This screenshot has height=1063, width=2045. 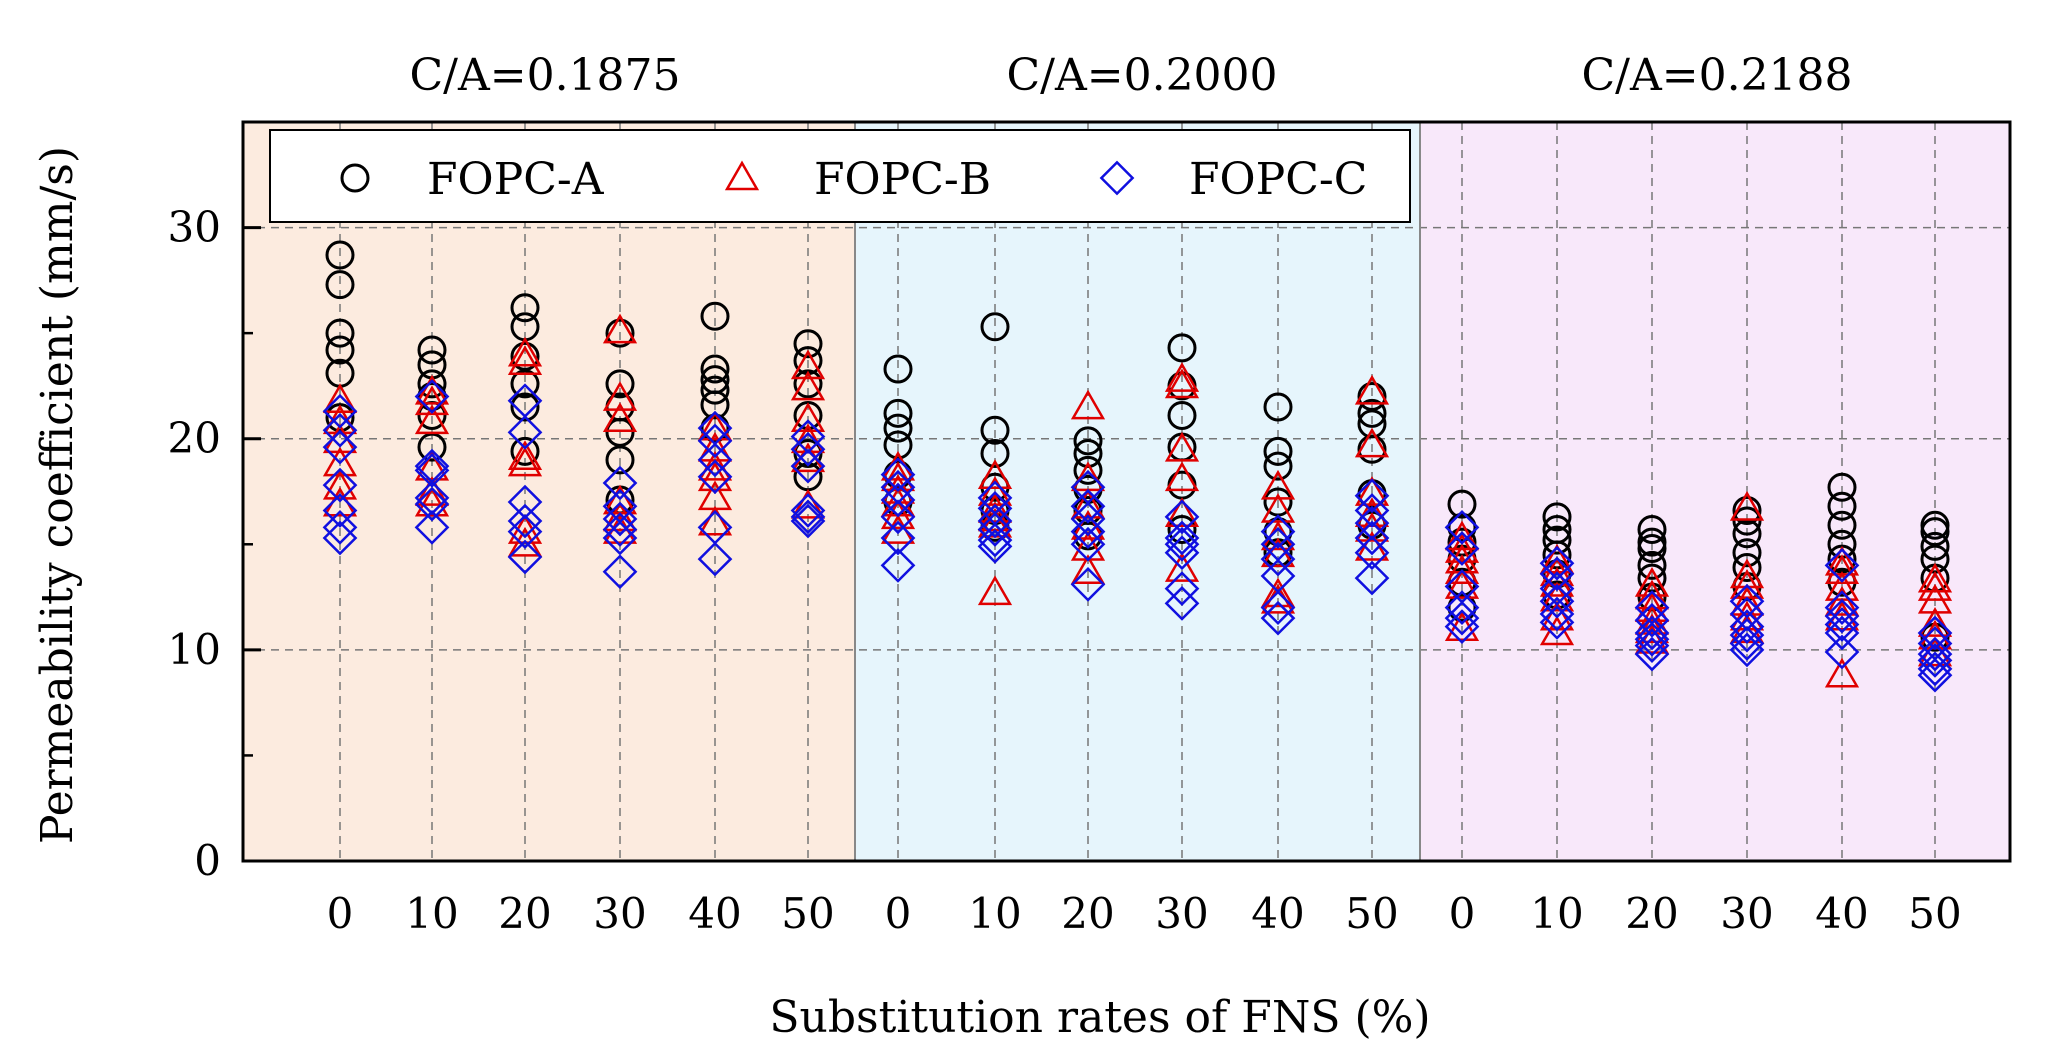 What do you see at coordinates (207, 860) in the screenshot?
I see `y-tick-label-0: 0` at bounding box center [207, 860].